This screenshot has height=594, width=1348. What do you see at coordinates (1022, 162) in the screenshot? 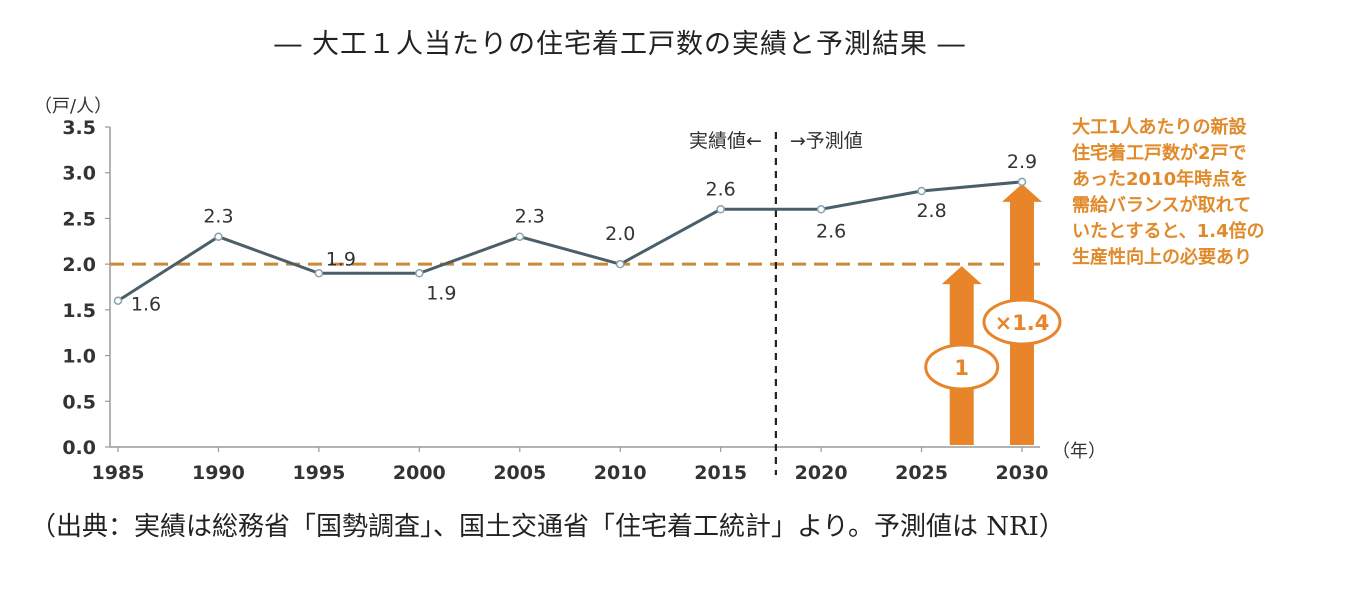
I see `data-label: 2.9` at bounding box center [1022, 162].